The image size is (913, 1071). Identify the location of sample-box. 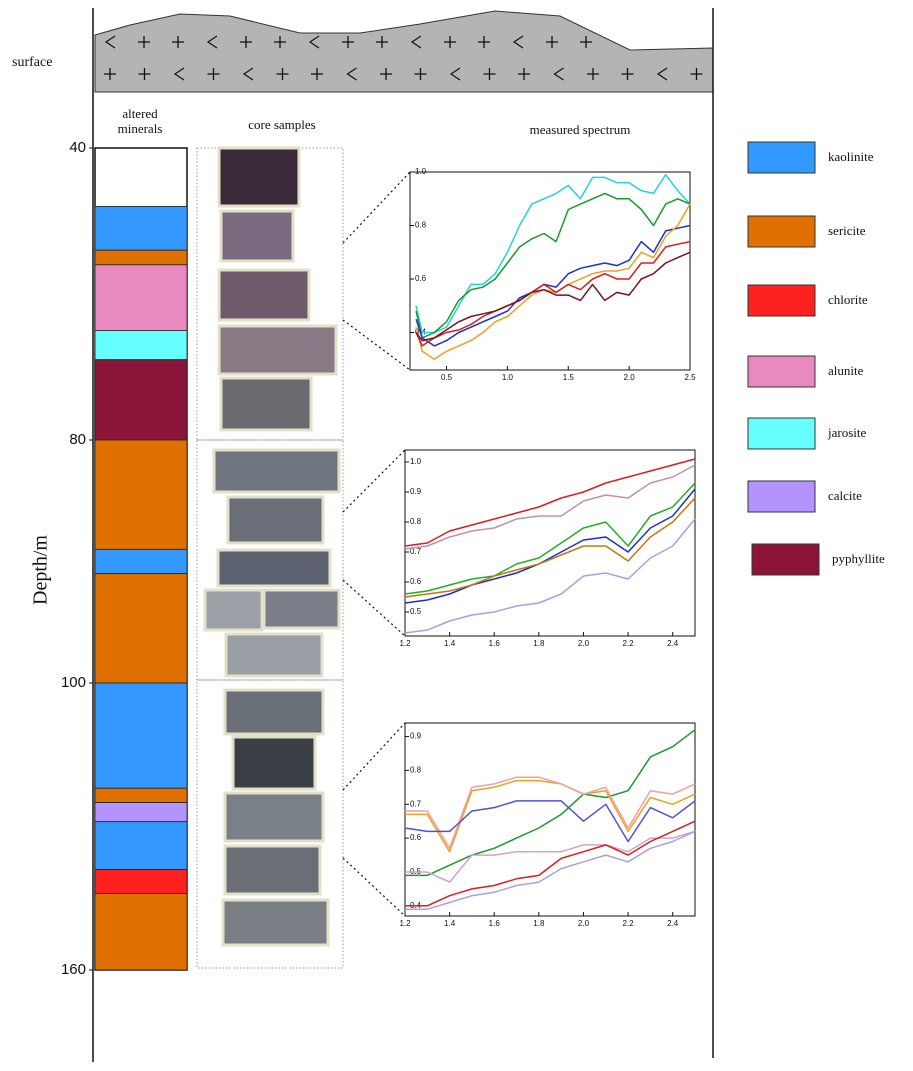
(270, 560).